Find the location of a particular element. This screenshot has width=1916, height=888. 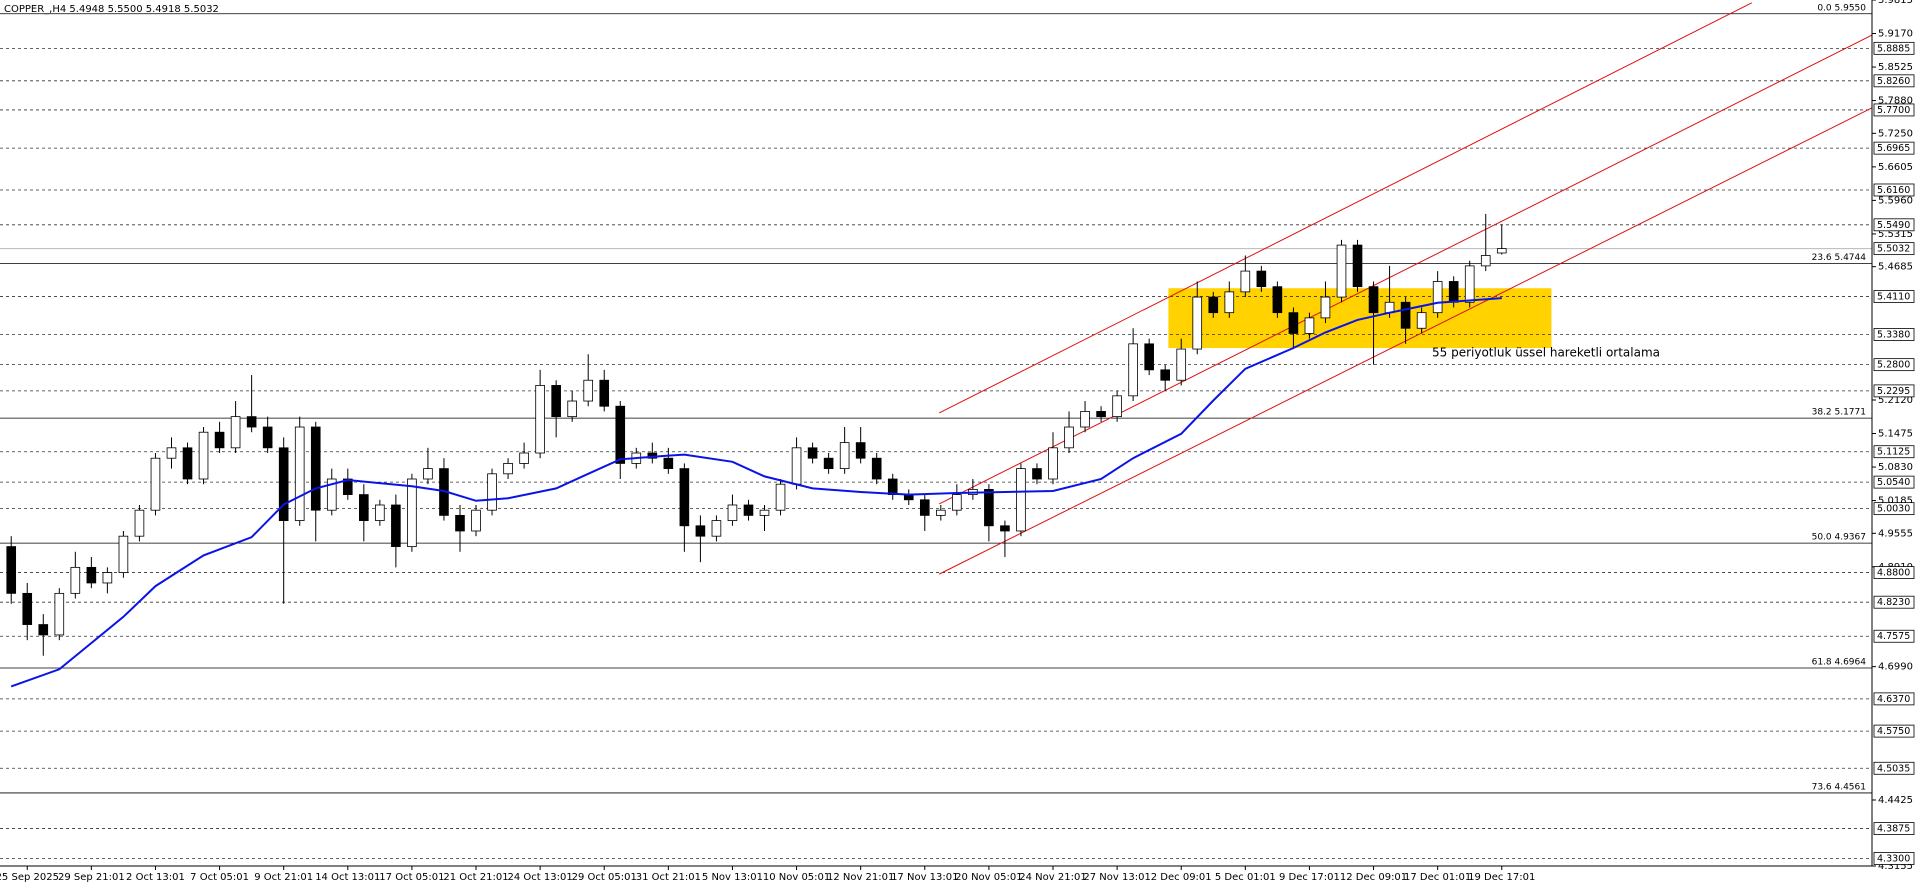

y-tick-label: 5.9815 is located at coordinates (1895, 3).